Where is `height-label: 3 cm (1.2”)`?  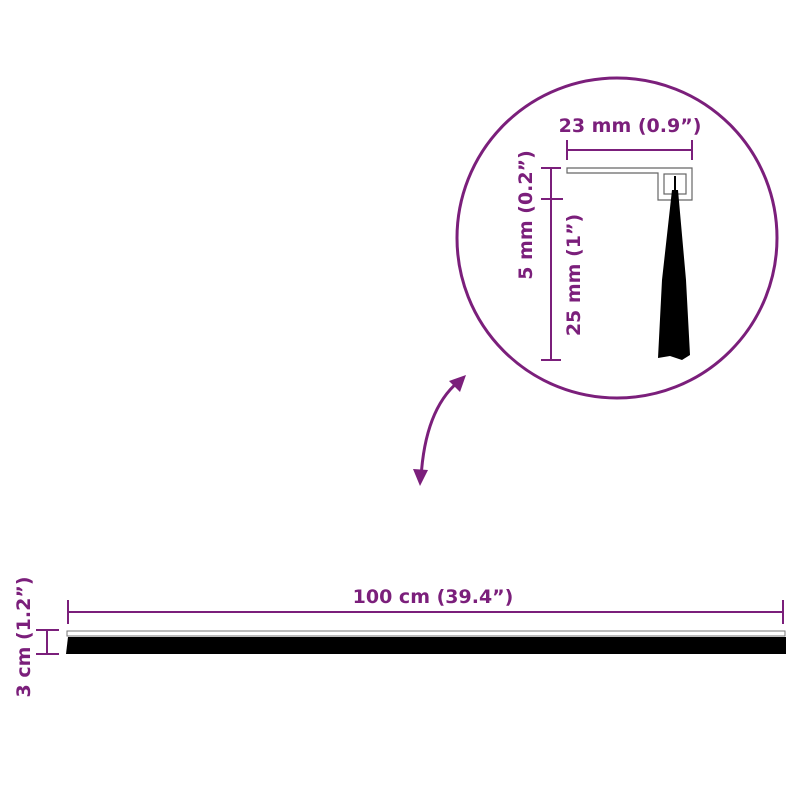 height-label: 3 cm (1.2”) is located at coordinates (24, 636).